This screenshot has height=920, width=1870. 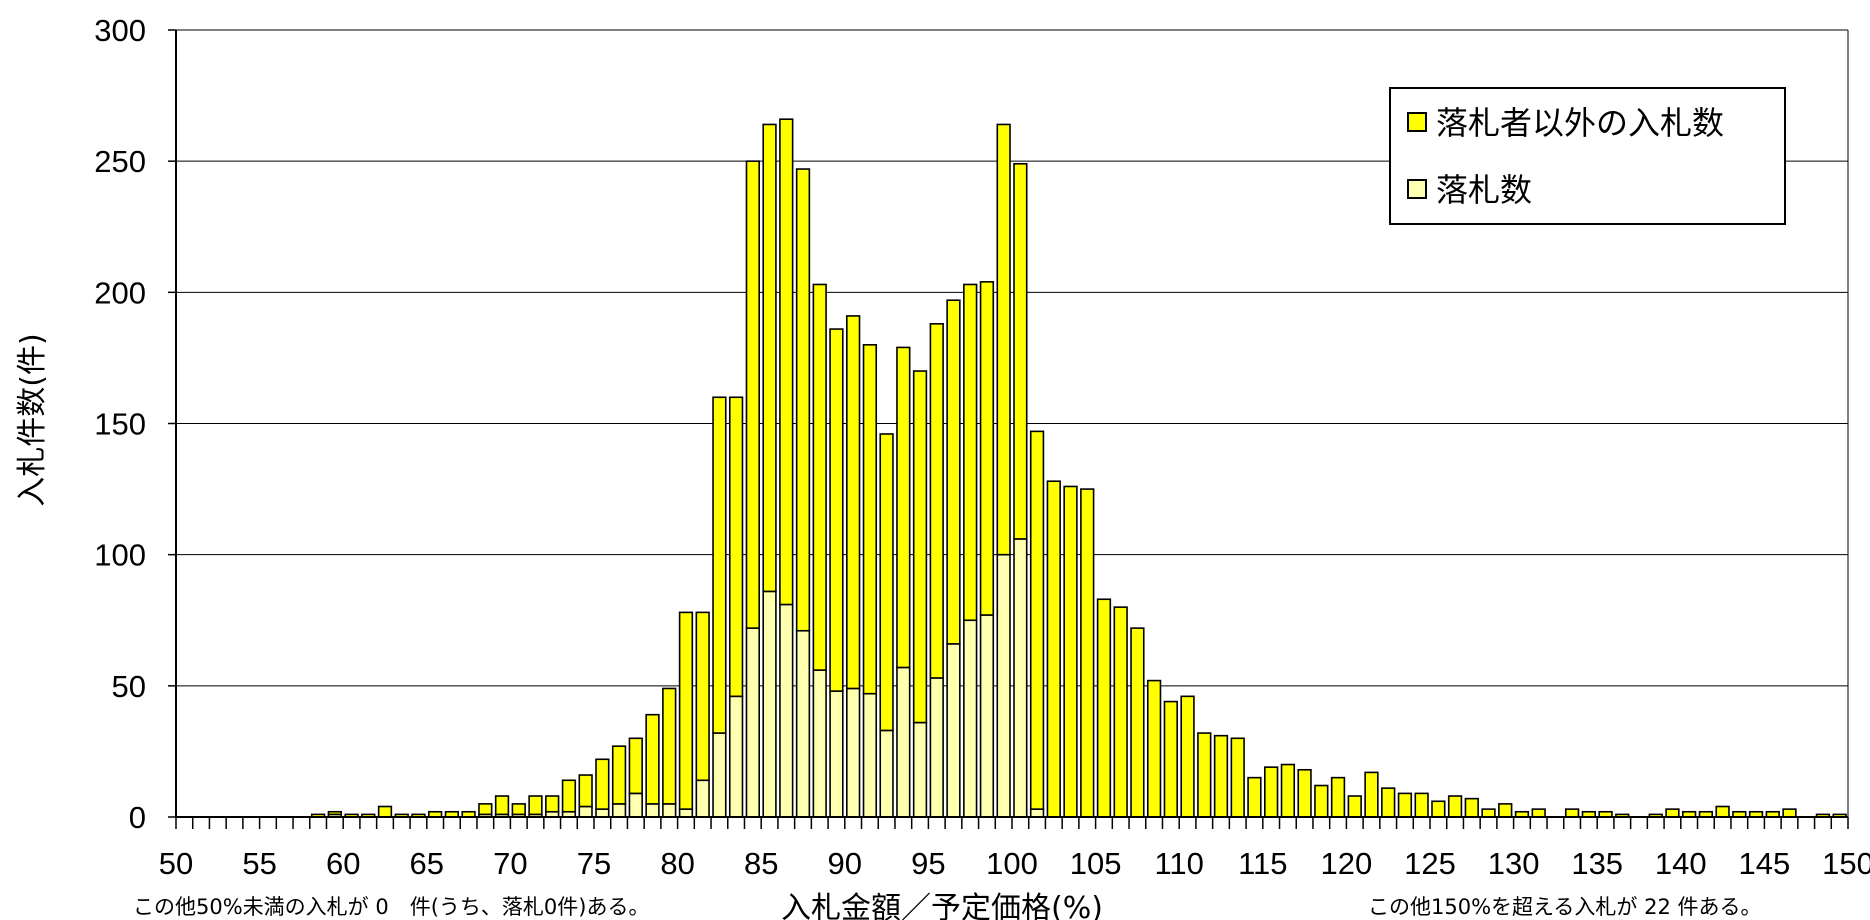 I want to click on y-tick-label: 250, so click(x=120, y=161).